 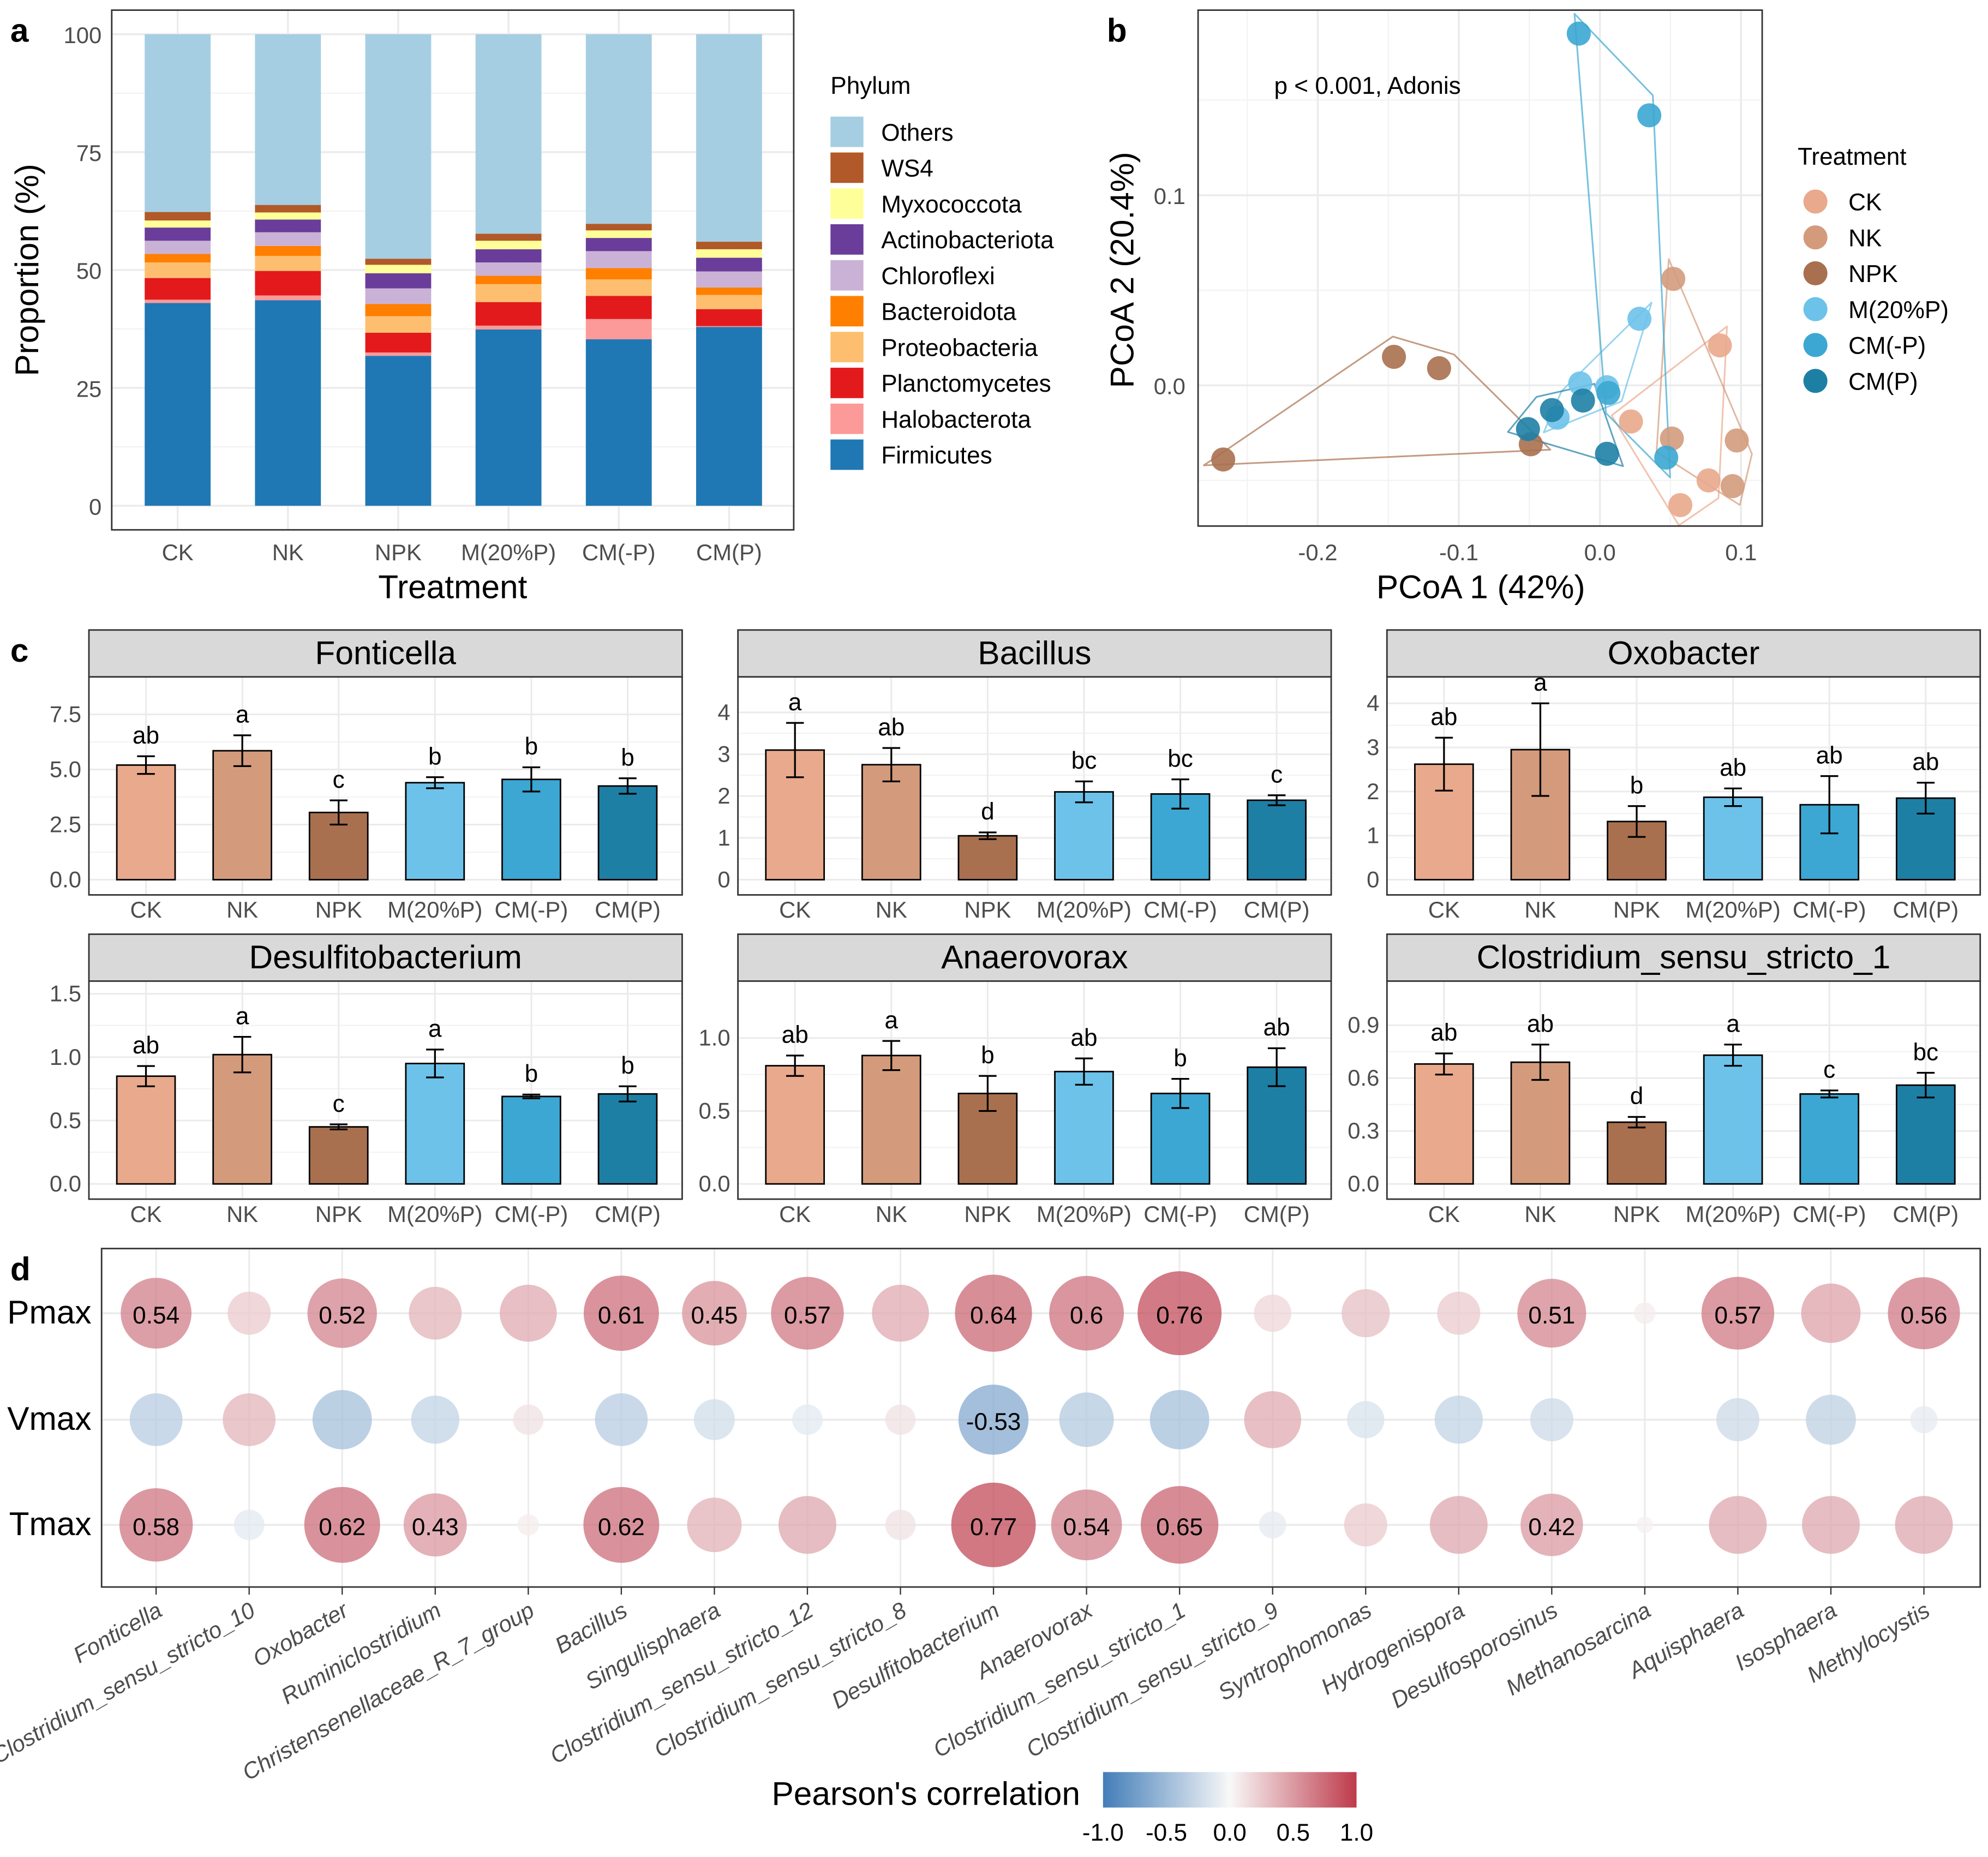 What do you see at coordinates (618, 422) in the screenshot?
I see `bar-segment-firmicutes` at bounding box center [618, 422].